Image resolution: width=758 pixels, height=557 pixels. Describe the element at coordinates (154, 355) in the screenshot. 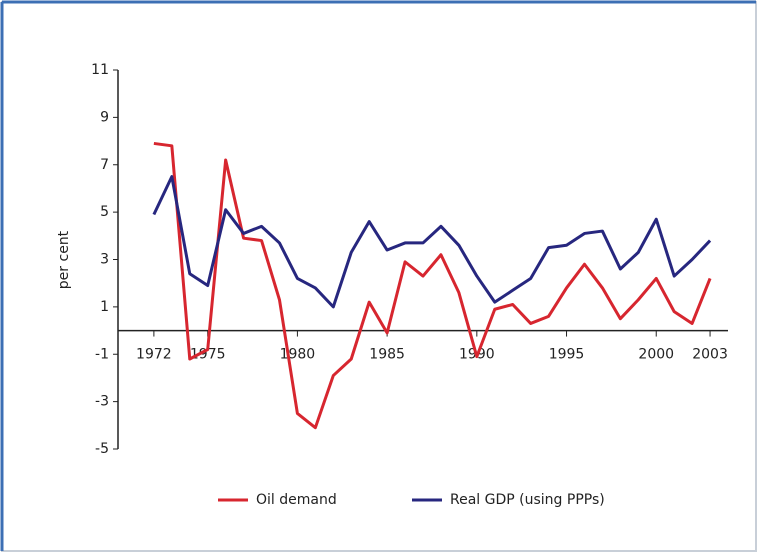

I see `x-tick-label: 1972` at that location.